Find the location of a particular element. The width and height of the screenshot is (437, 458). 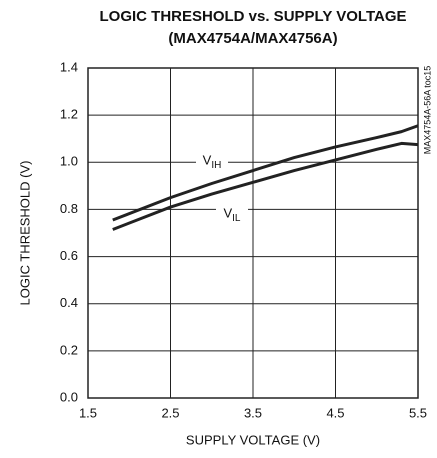

y-tick-label: 0.6 is located at coordinates (69, 255).